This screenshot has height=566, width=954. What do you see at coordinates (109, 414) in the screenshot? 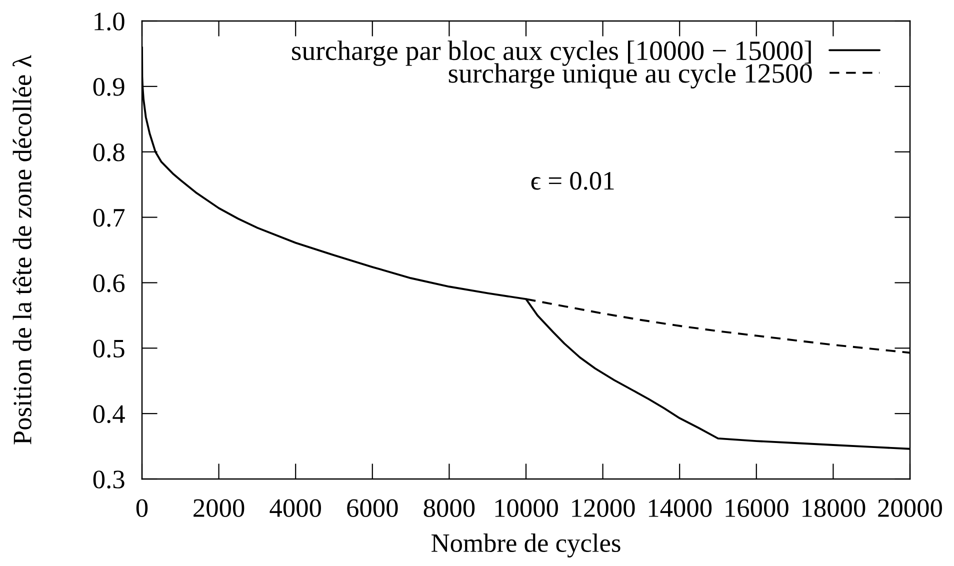
I see `y-tick-label: 0.4` at bounding box center [109, 414].